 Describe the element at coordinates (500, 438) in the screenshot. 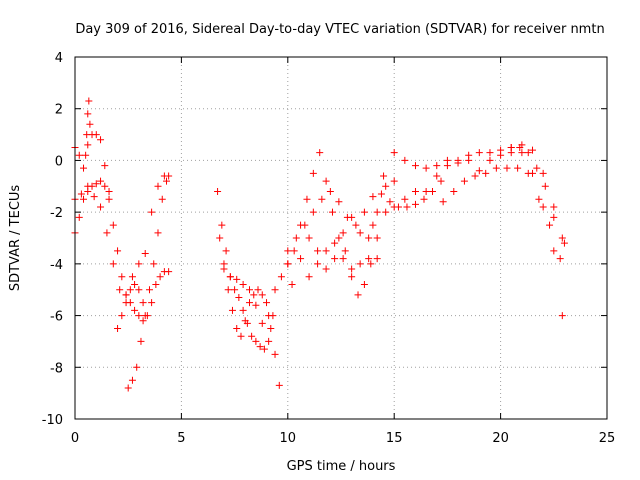

I see `x-tick-label: 20` at that location.